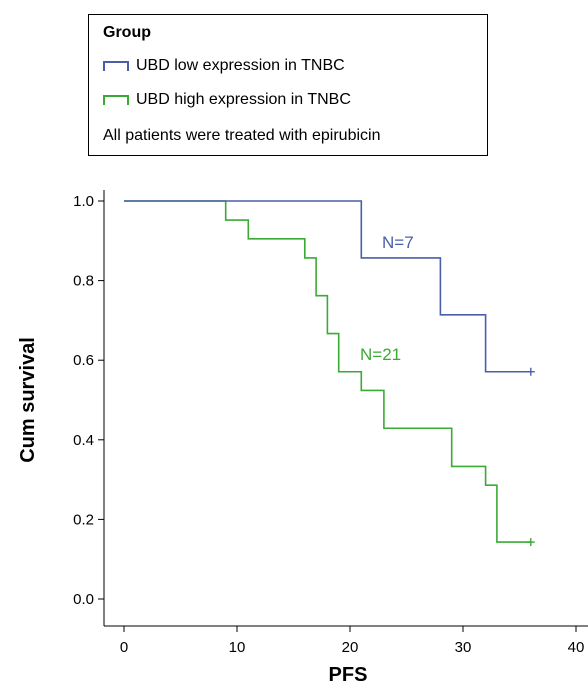  Describe the element at coordinates (576, 647) in the screenshot. I see `x-tick-label-4: 40` at that location.